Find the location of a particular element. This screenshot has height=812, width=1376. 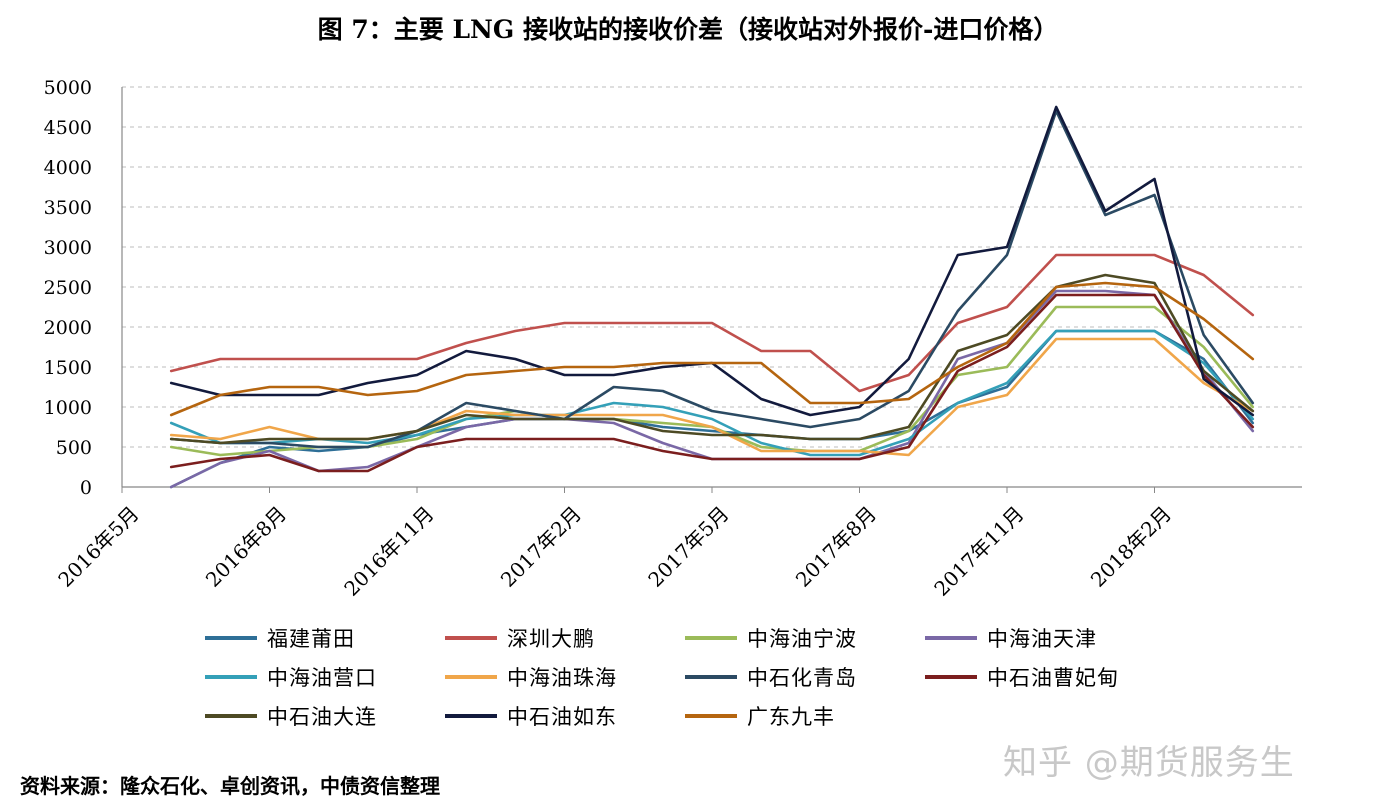

x-tick-label: 2016年5月 is located at coordinates (98, 547).